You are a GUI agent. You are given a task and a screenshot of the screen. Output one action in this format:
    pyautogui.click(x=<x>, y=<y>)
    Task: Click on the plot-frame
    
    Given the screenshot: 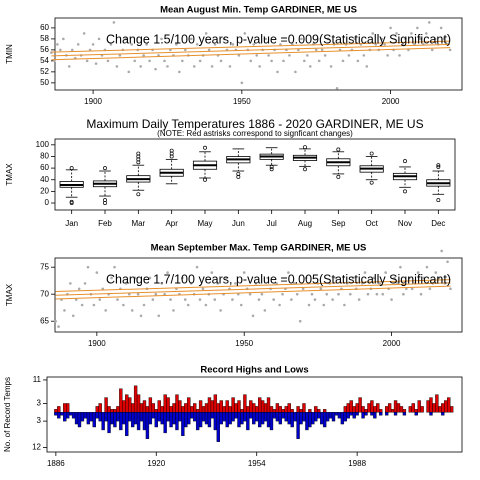 What is the action you would take?
    pyautogui.click(x=258, y=54)
    